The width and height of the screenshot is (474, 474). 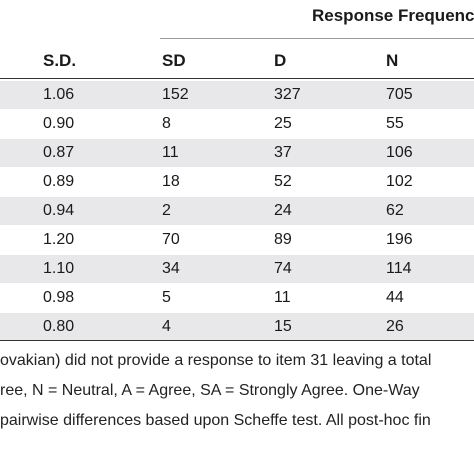 I want to click on column-header-row: S.D. SD D N, so click(x=237, y=60).